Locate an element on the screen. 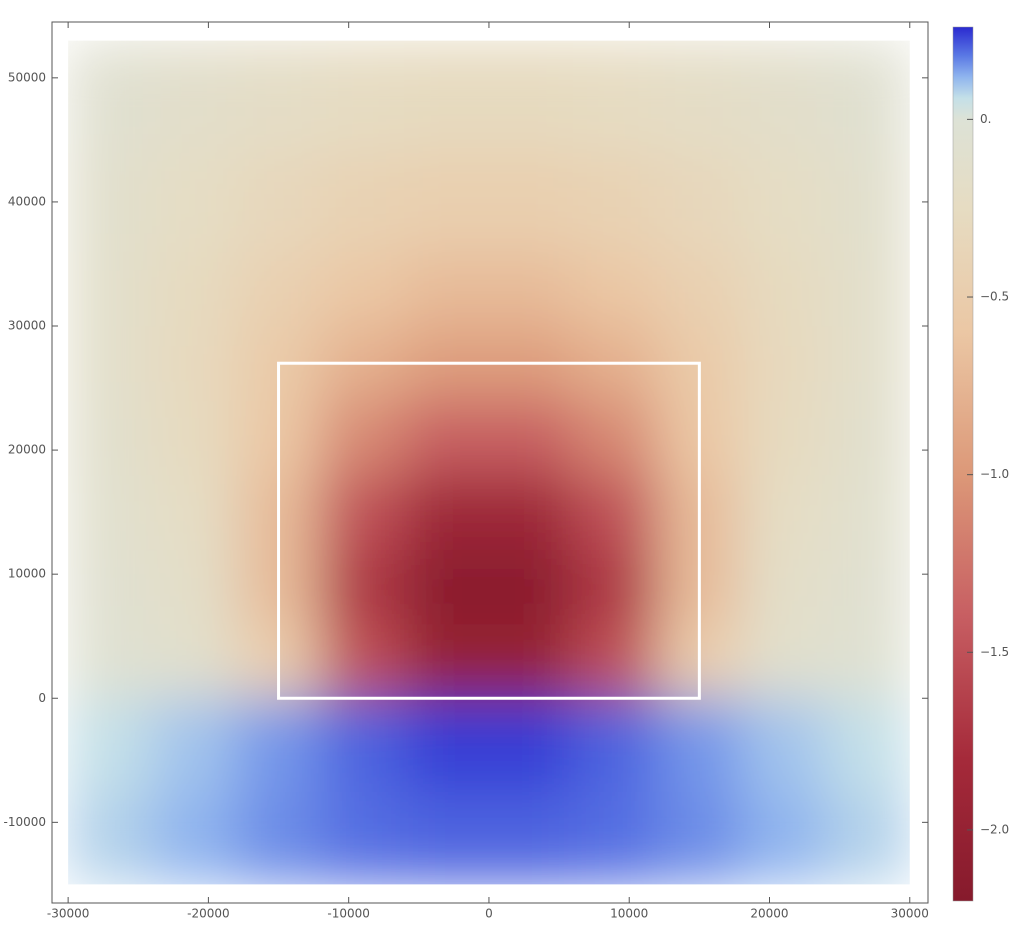 This screenshot has width=1016, height=947. colorbar-tick-label: −1.5 is located at coordinates (994, 652).